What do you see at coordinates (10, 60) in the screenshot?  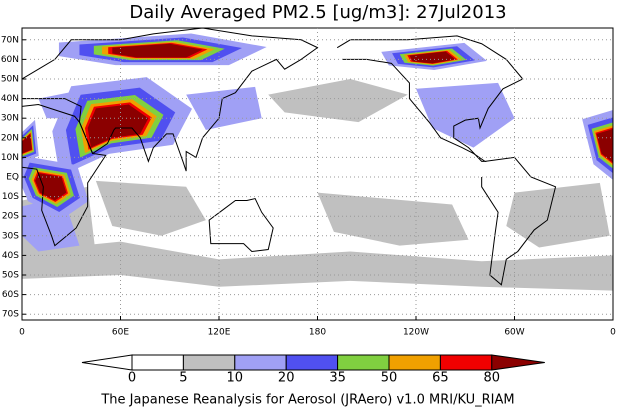 I see `lat-label: 60N` at bounding box center [10, 60].